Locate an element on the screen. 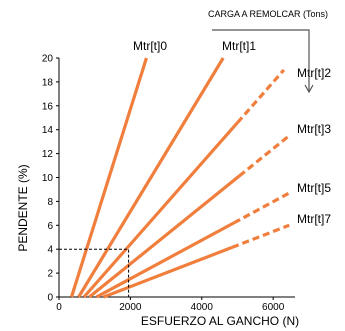  y-tick-label: 4 is located at coordinates (50, 250).